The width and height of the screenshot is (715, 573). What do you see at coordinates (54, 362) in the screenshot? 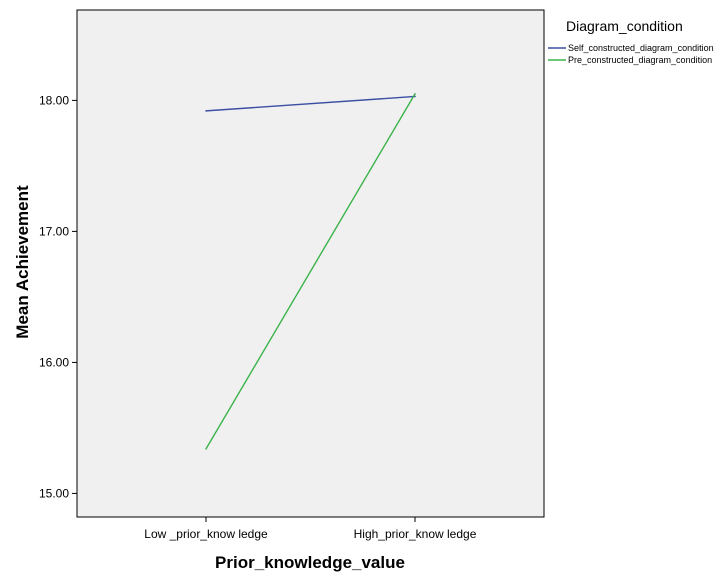
I see `y-tick-label: 16.00` at bounding box center [54, 362].